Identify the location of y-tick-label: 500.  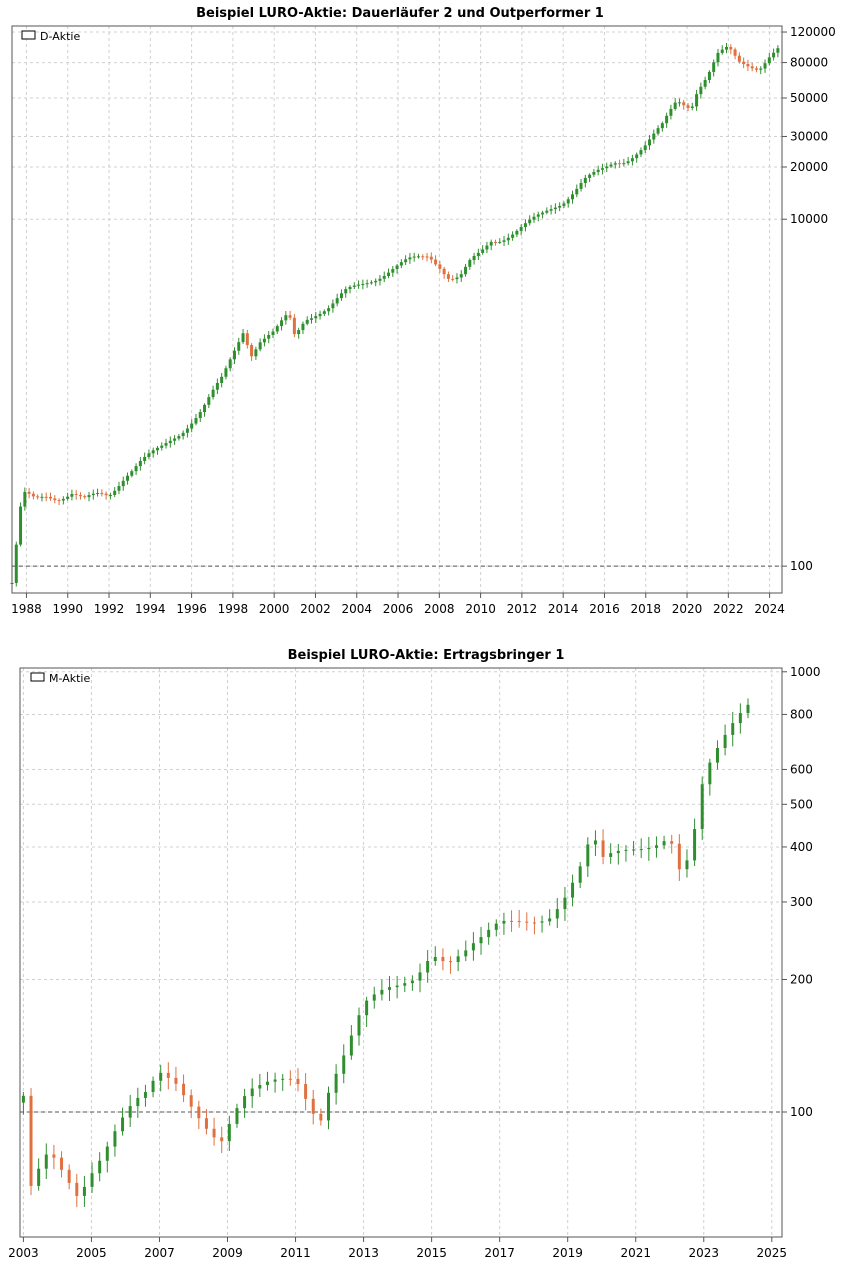
(801, 804).